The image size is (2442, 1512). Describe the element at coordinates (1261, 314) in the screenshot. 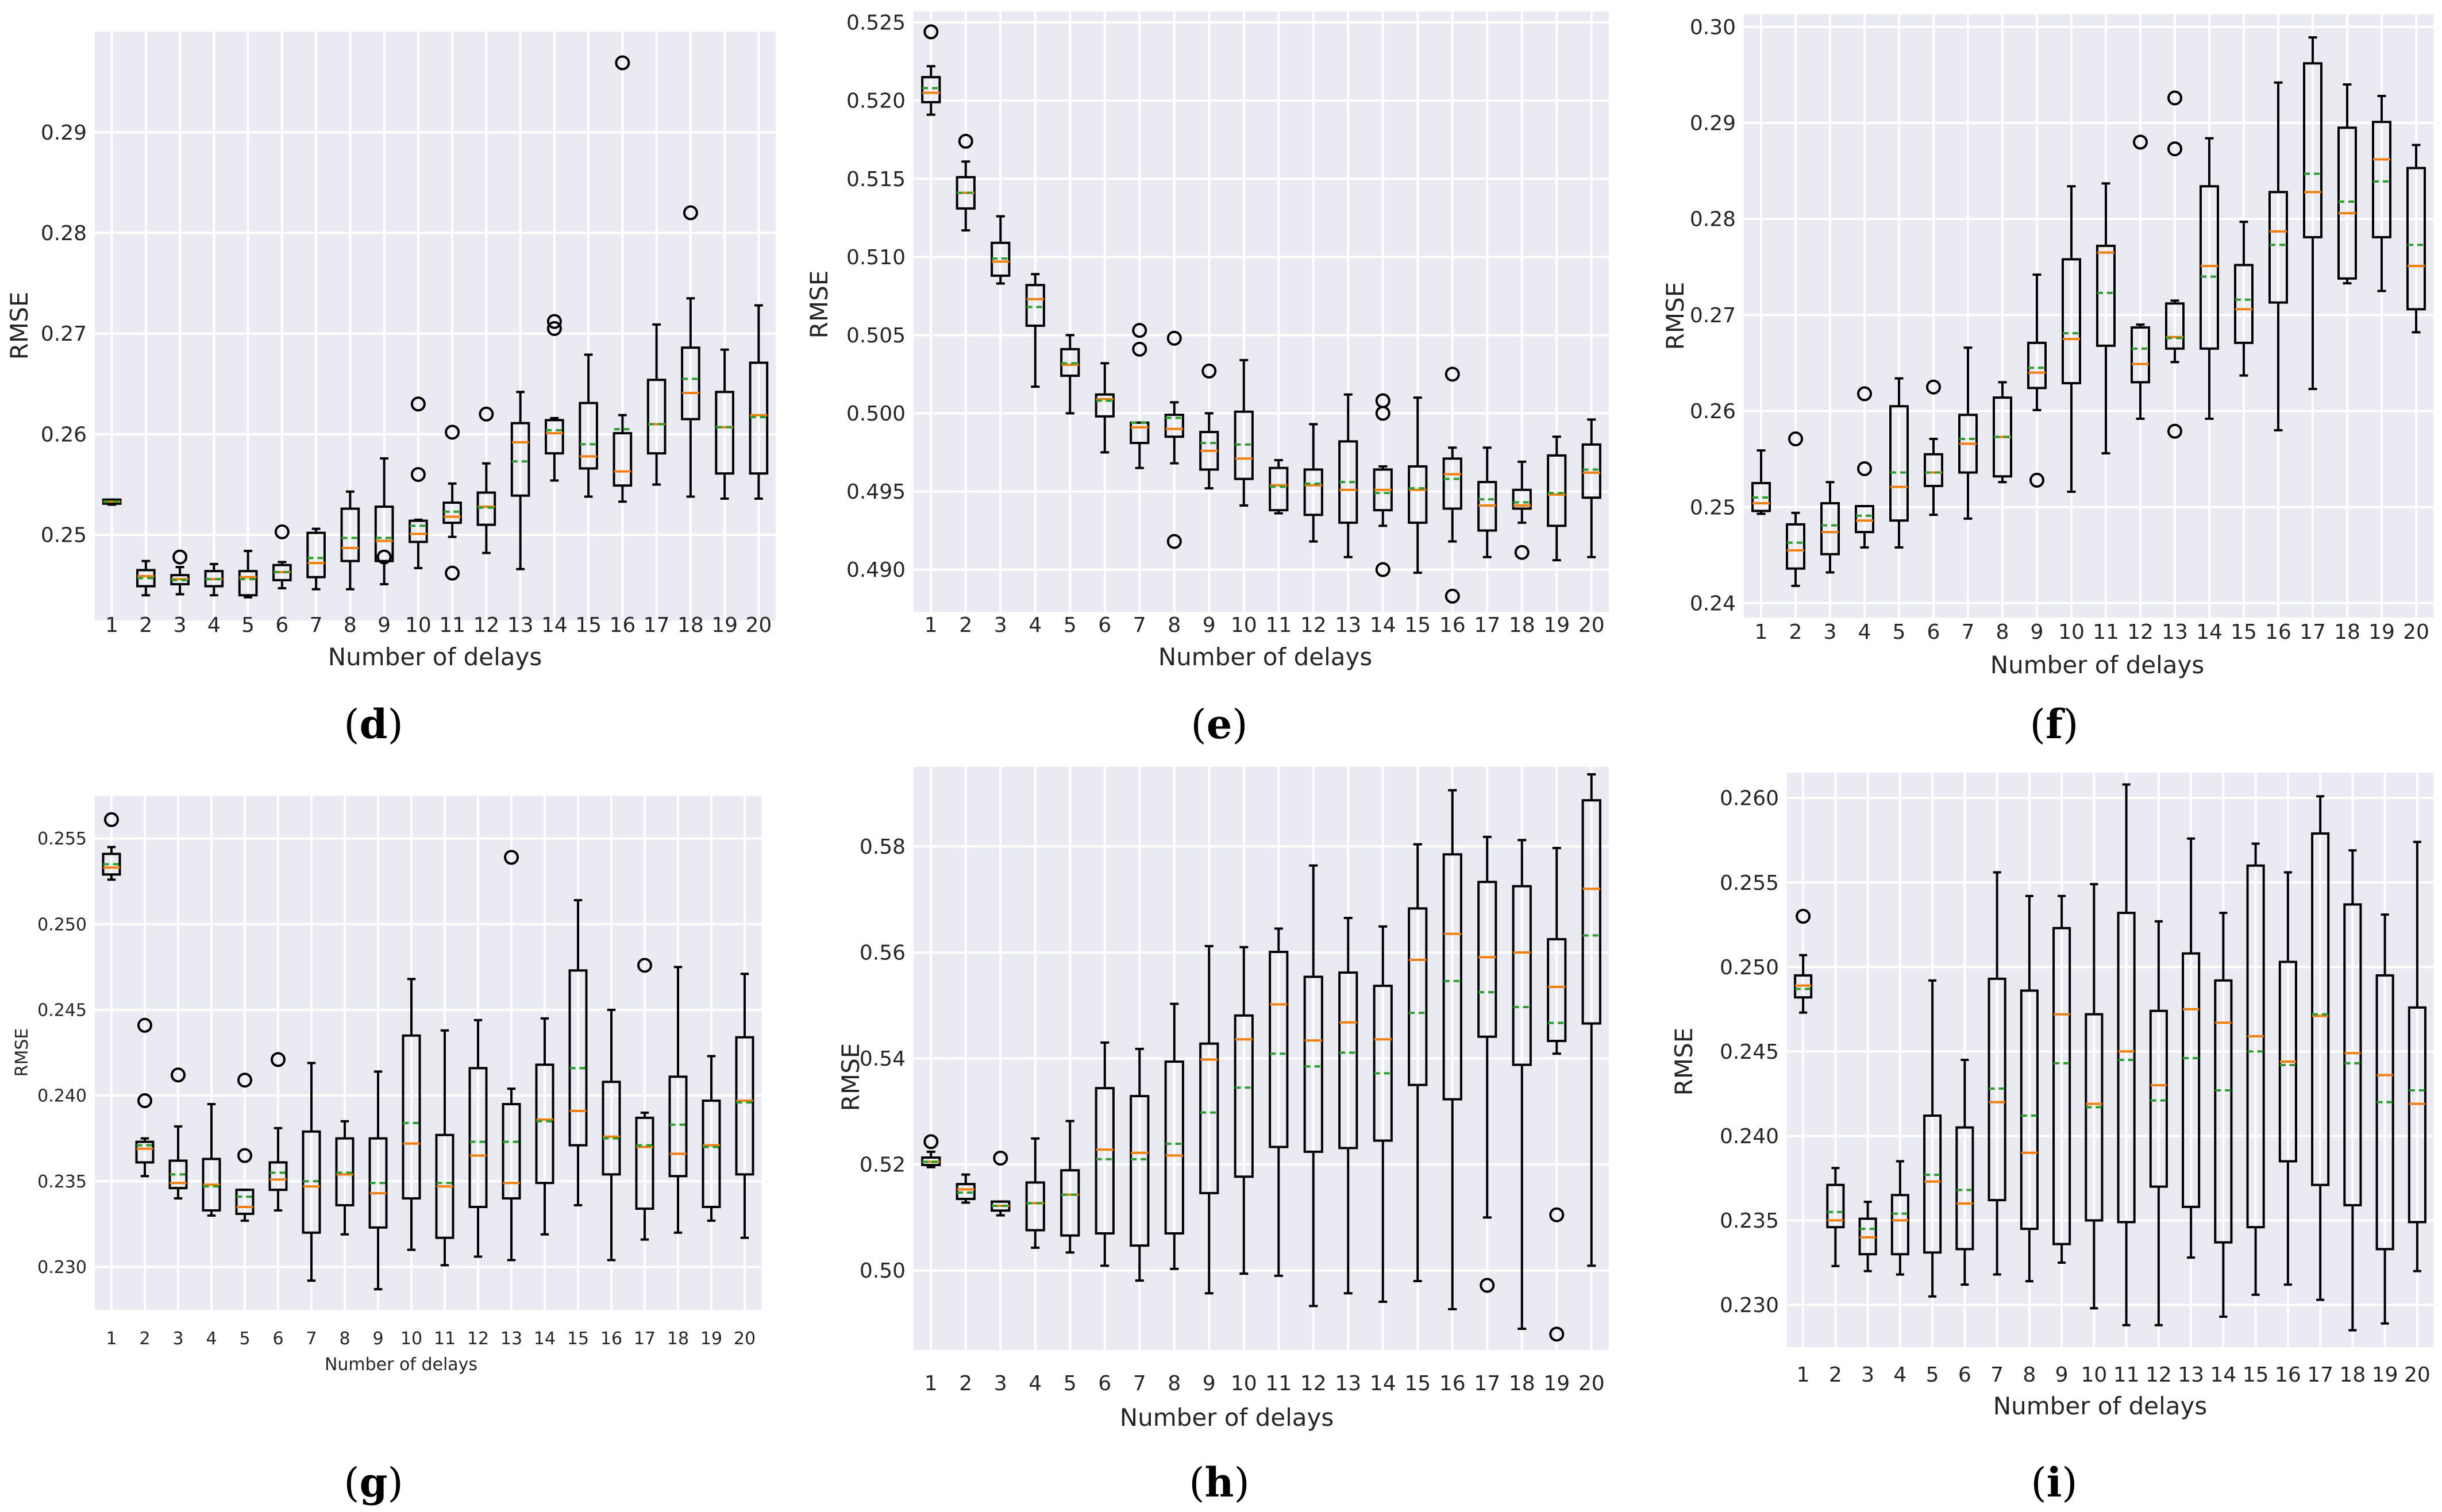

I see `boxes-e` at that location.